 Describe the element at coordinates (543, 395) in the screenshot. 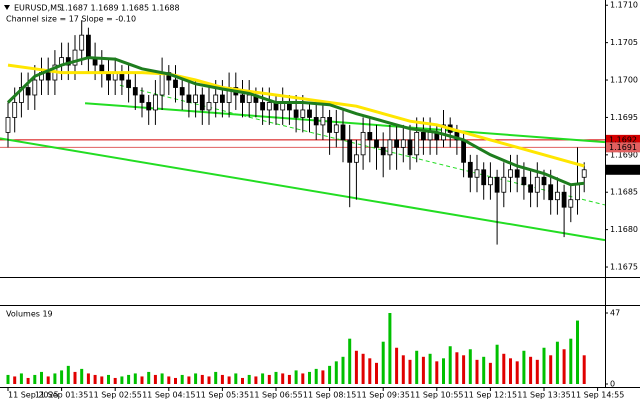

I see `x-tick-label: 11 Sep 13:35` at that location.